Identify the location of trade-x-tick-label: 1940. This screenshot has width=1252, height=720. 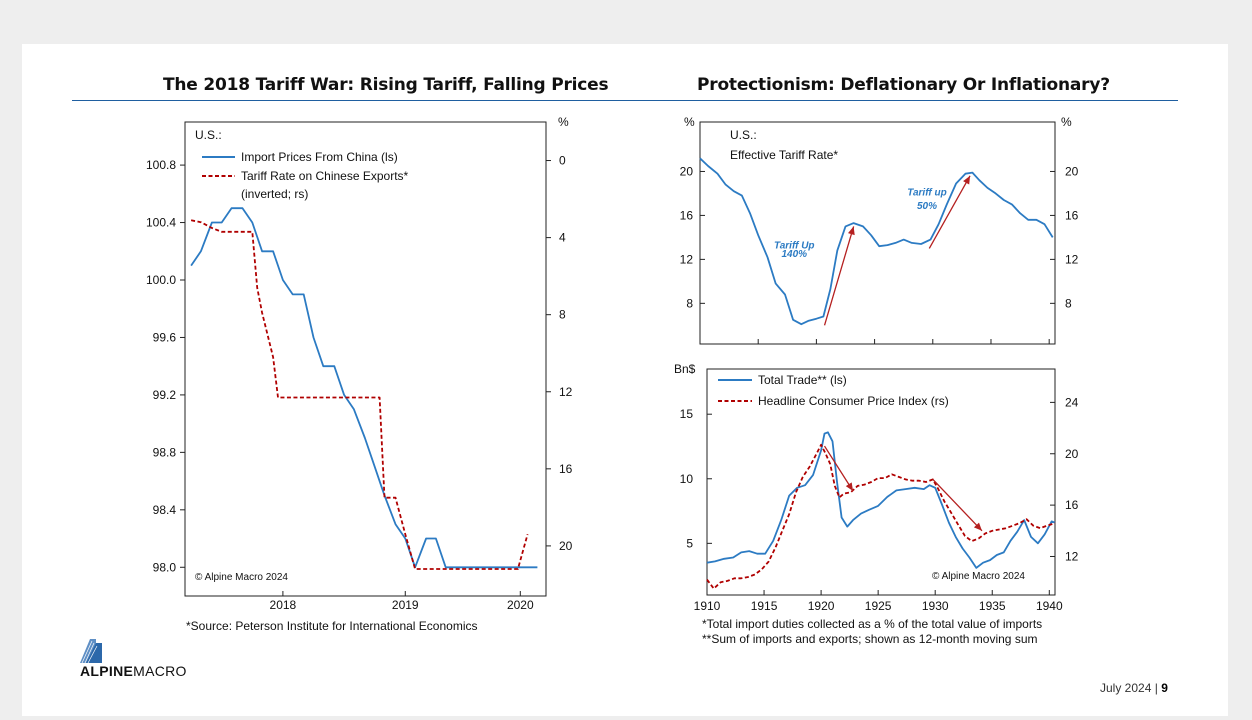
(1049, 606).